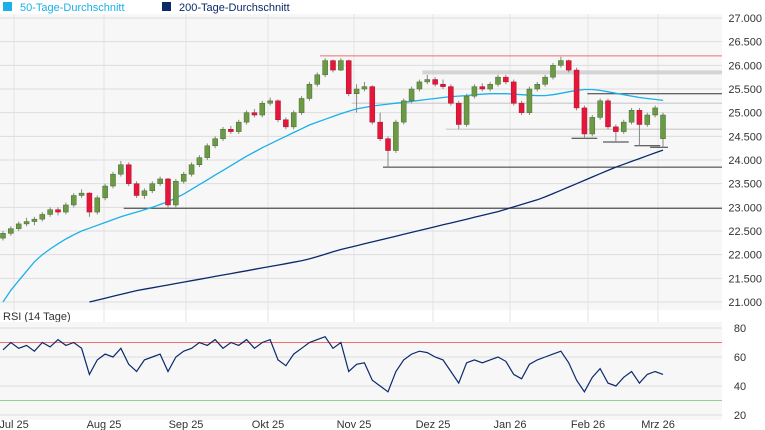  Describe the element at coordinates (14, 424) in the screenshot. I see `x-tick-label: Jul 25` at that location.